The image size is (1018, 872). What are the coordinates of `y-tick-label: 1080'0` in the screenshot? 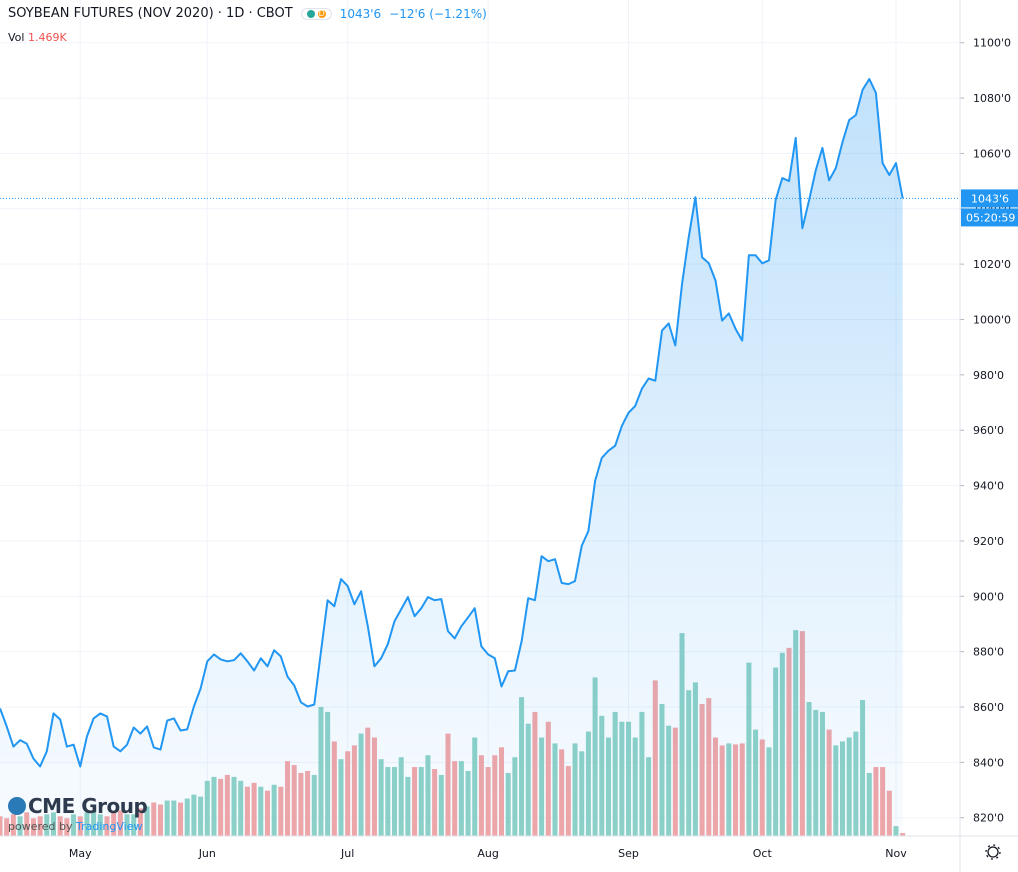 It's located at (992, 98).